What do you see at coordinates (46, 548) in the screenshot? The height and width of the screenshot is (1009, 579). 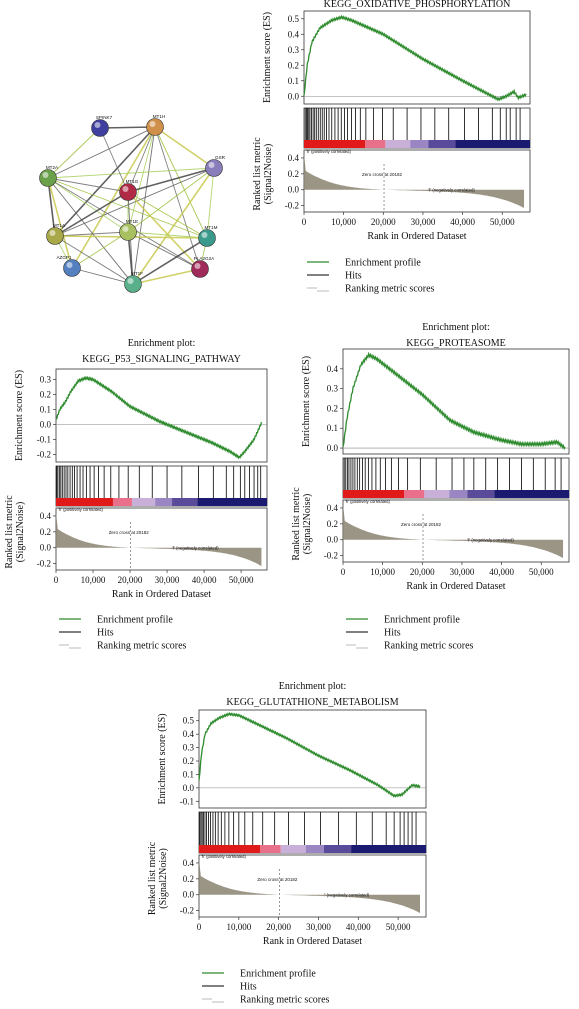 I see `metric-tick-label: 0.0` at bounding box center [46, 548].